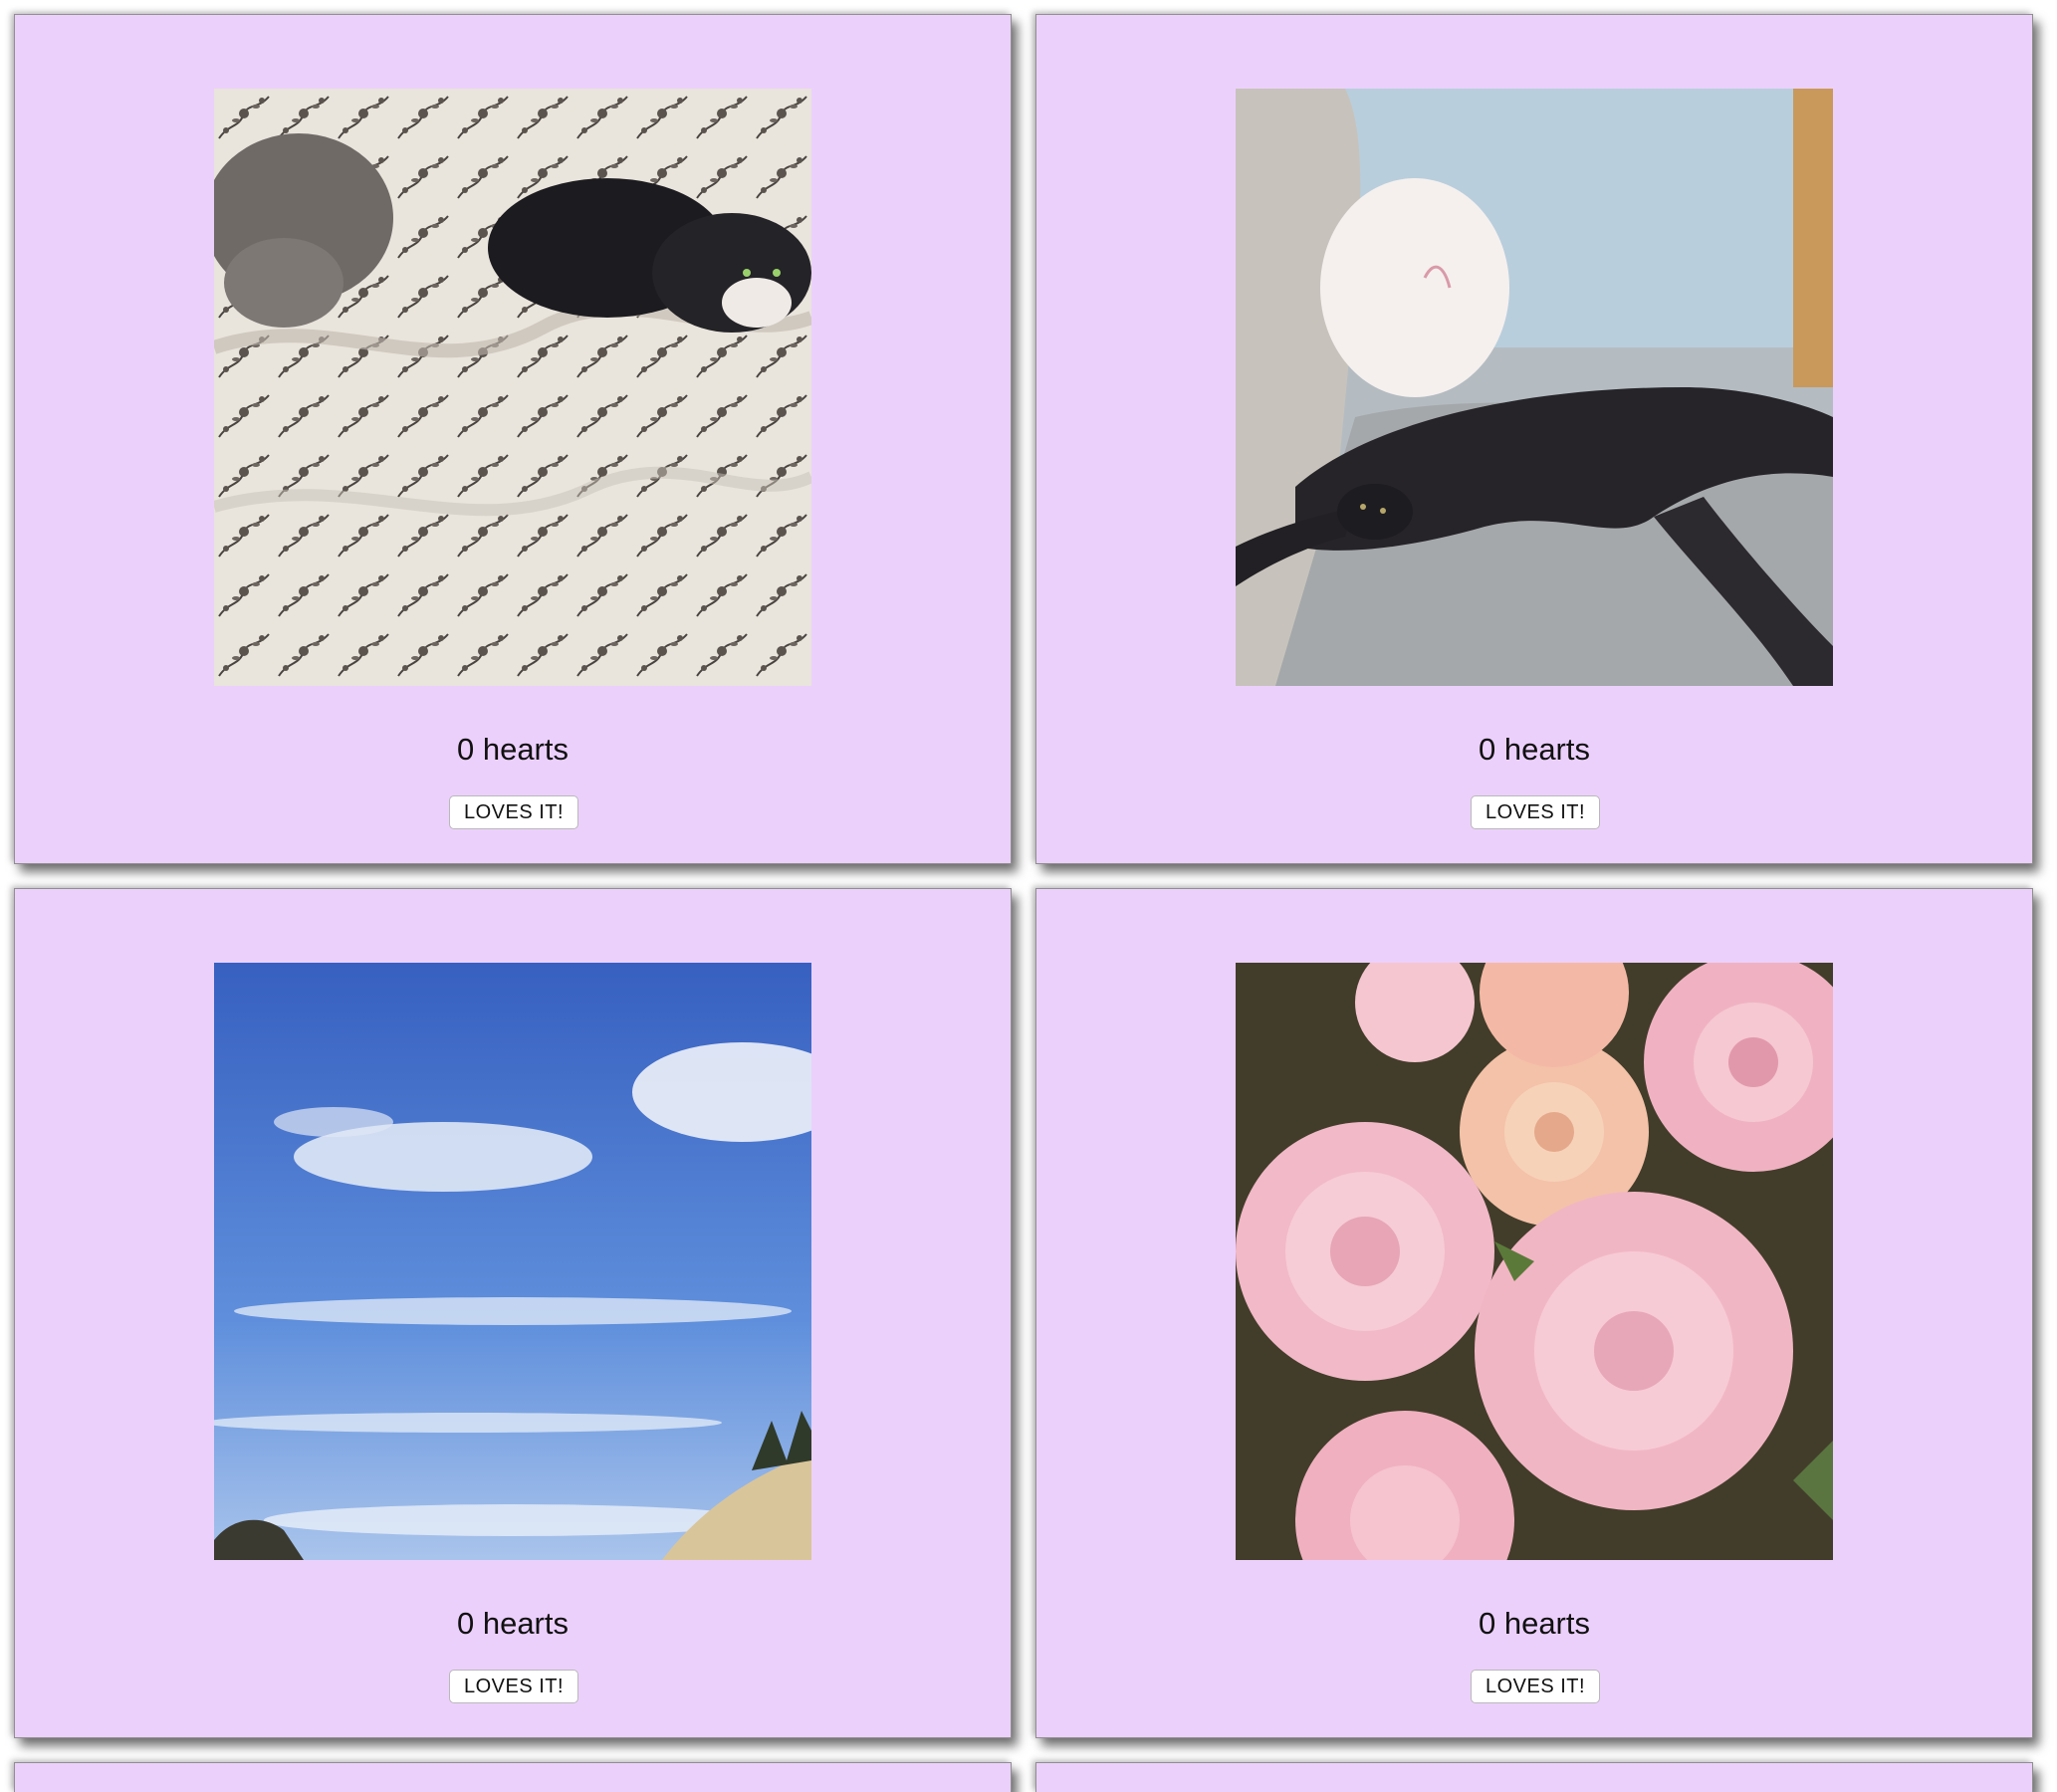 The height and width of the screenshot is (1792, 2057). I want to click on card-photo-sky, so click(512, 1261).